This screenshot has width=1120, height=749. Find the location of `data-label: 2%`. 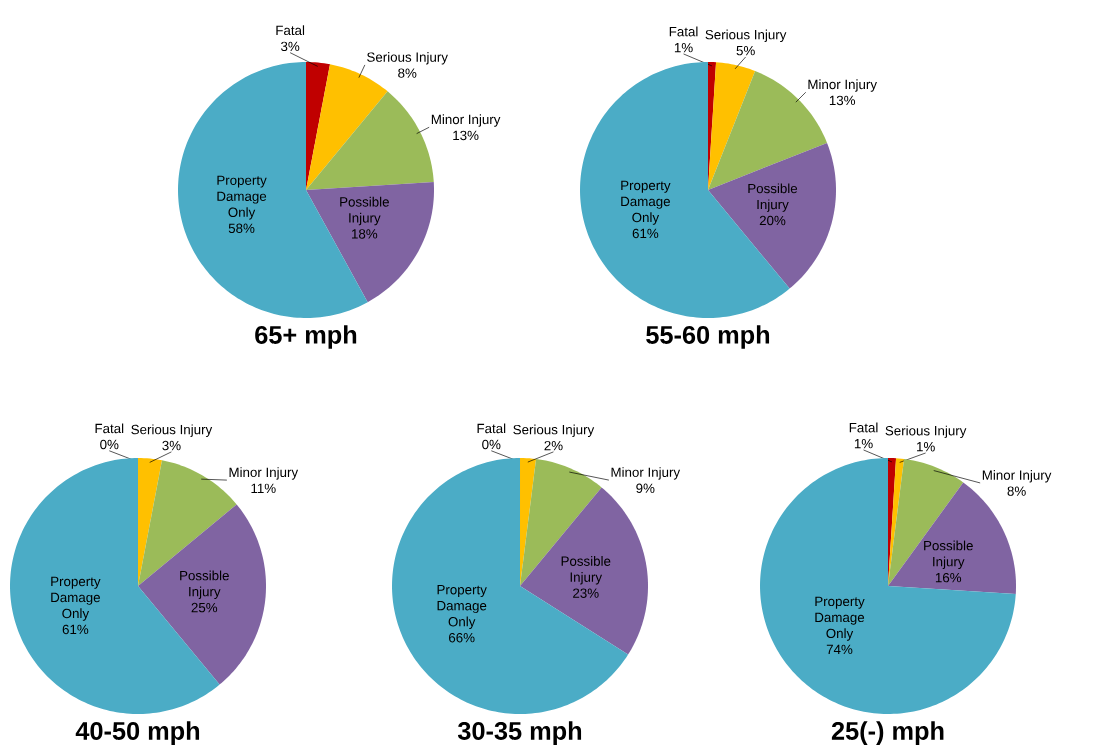

data-label: 2% is located at coordinates (553, 445).